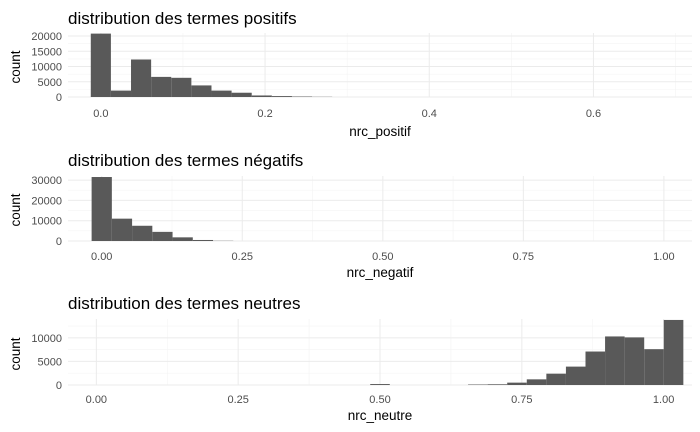 The image size is (700, 432). Describe the element at coordinates (46, 211) in the screenshot. I see `y-tick-labels: 0 10000 20000 30000` at that location.